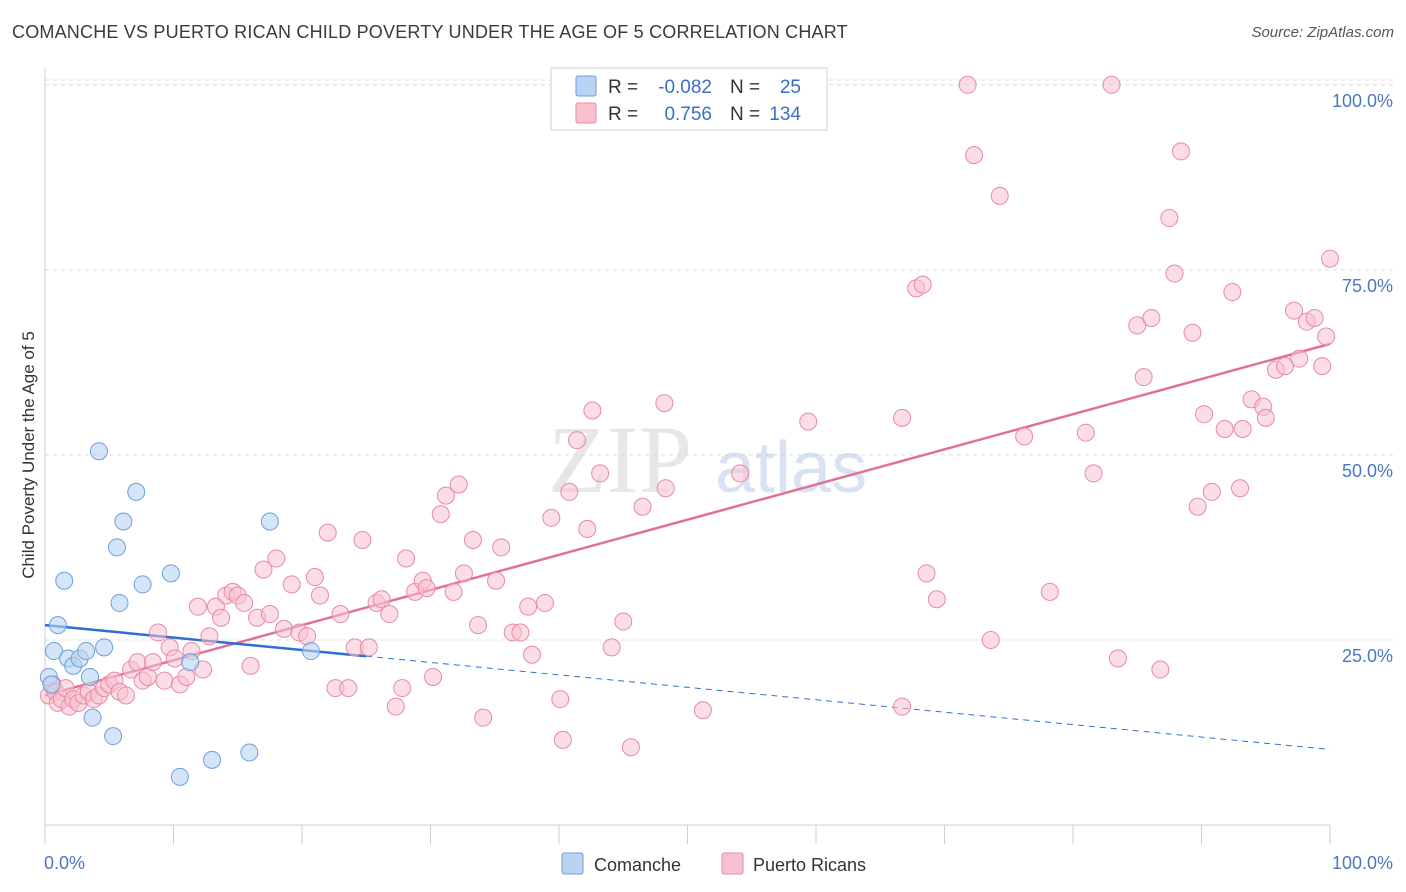 Image resolution: width=1406 pixels, height=892 pixels. I want to click on x-tick-label-max: 100.0%, so click(1362, 863).